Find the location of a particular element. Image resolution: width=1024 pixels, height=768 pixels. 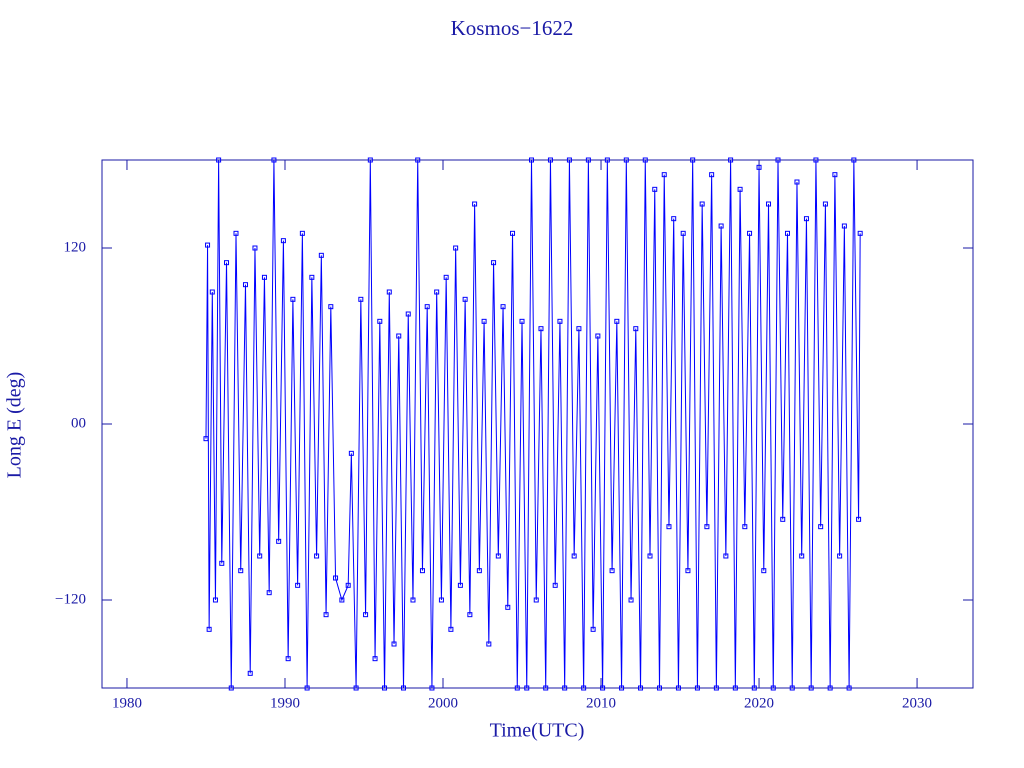

y-tick-label: 00 is located at coordinates (78, 423).